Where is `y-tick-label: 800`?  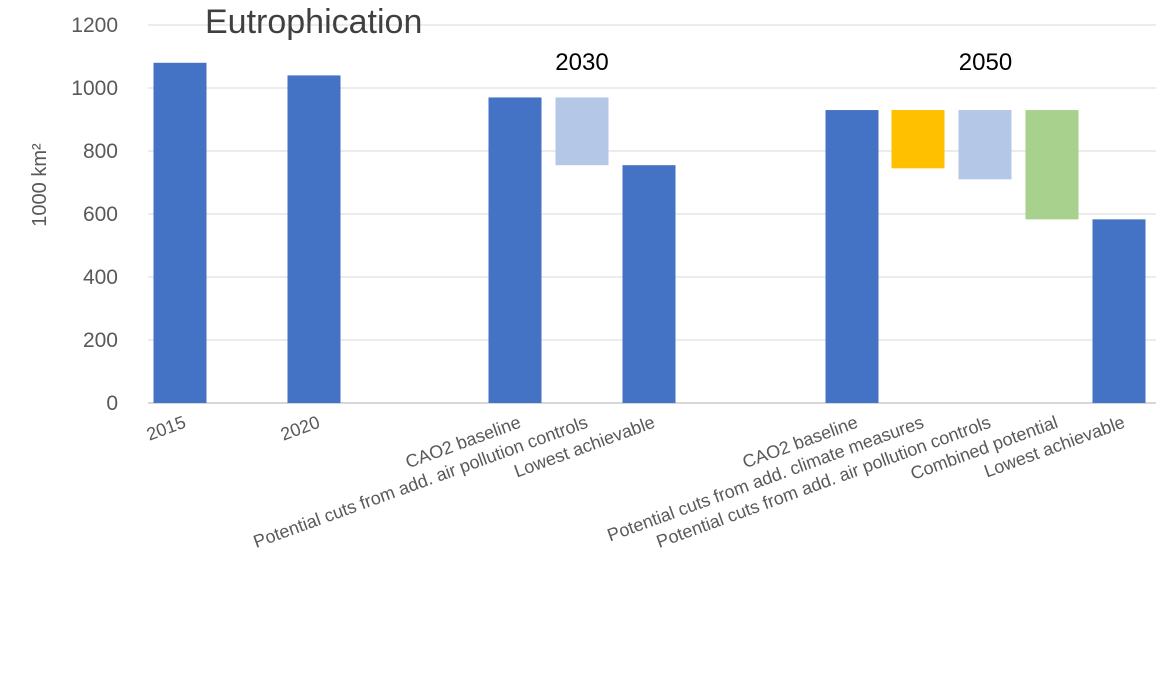 y-tick-label: 800 is located at coordinates (100, 151).